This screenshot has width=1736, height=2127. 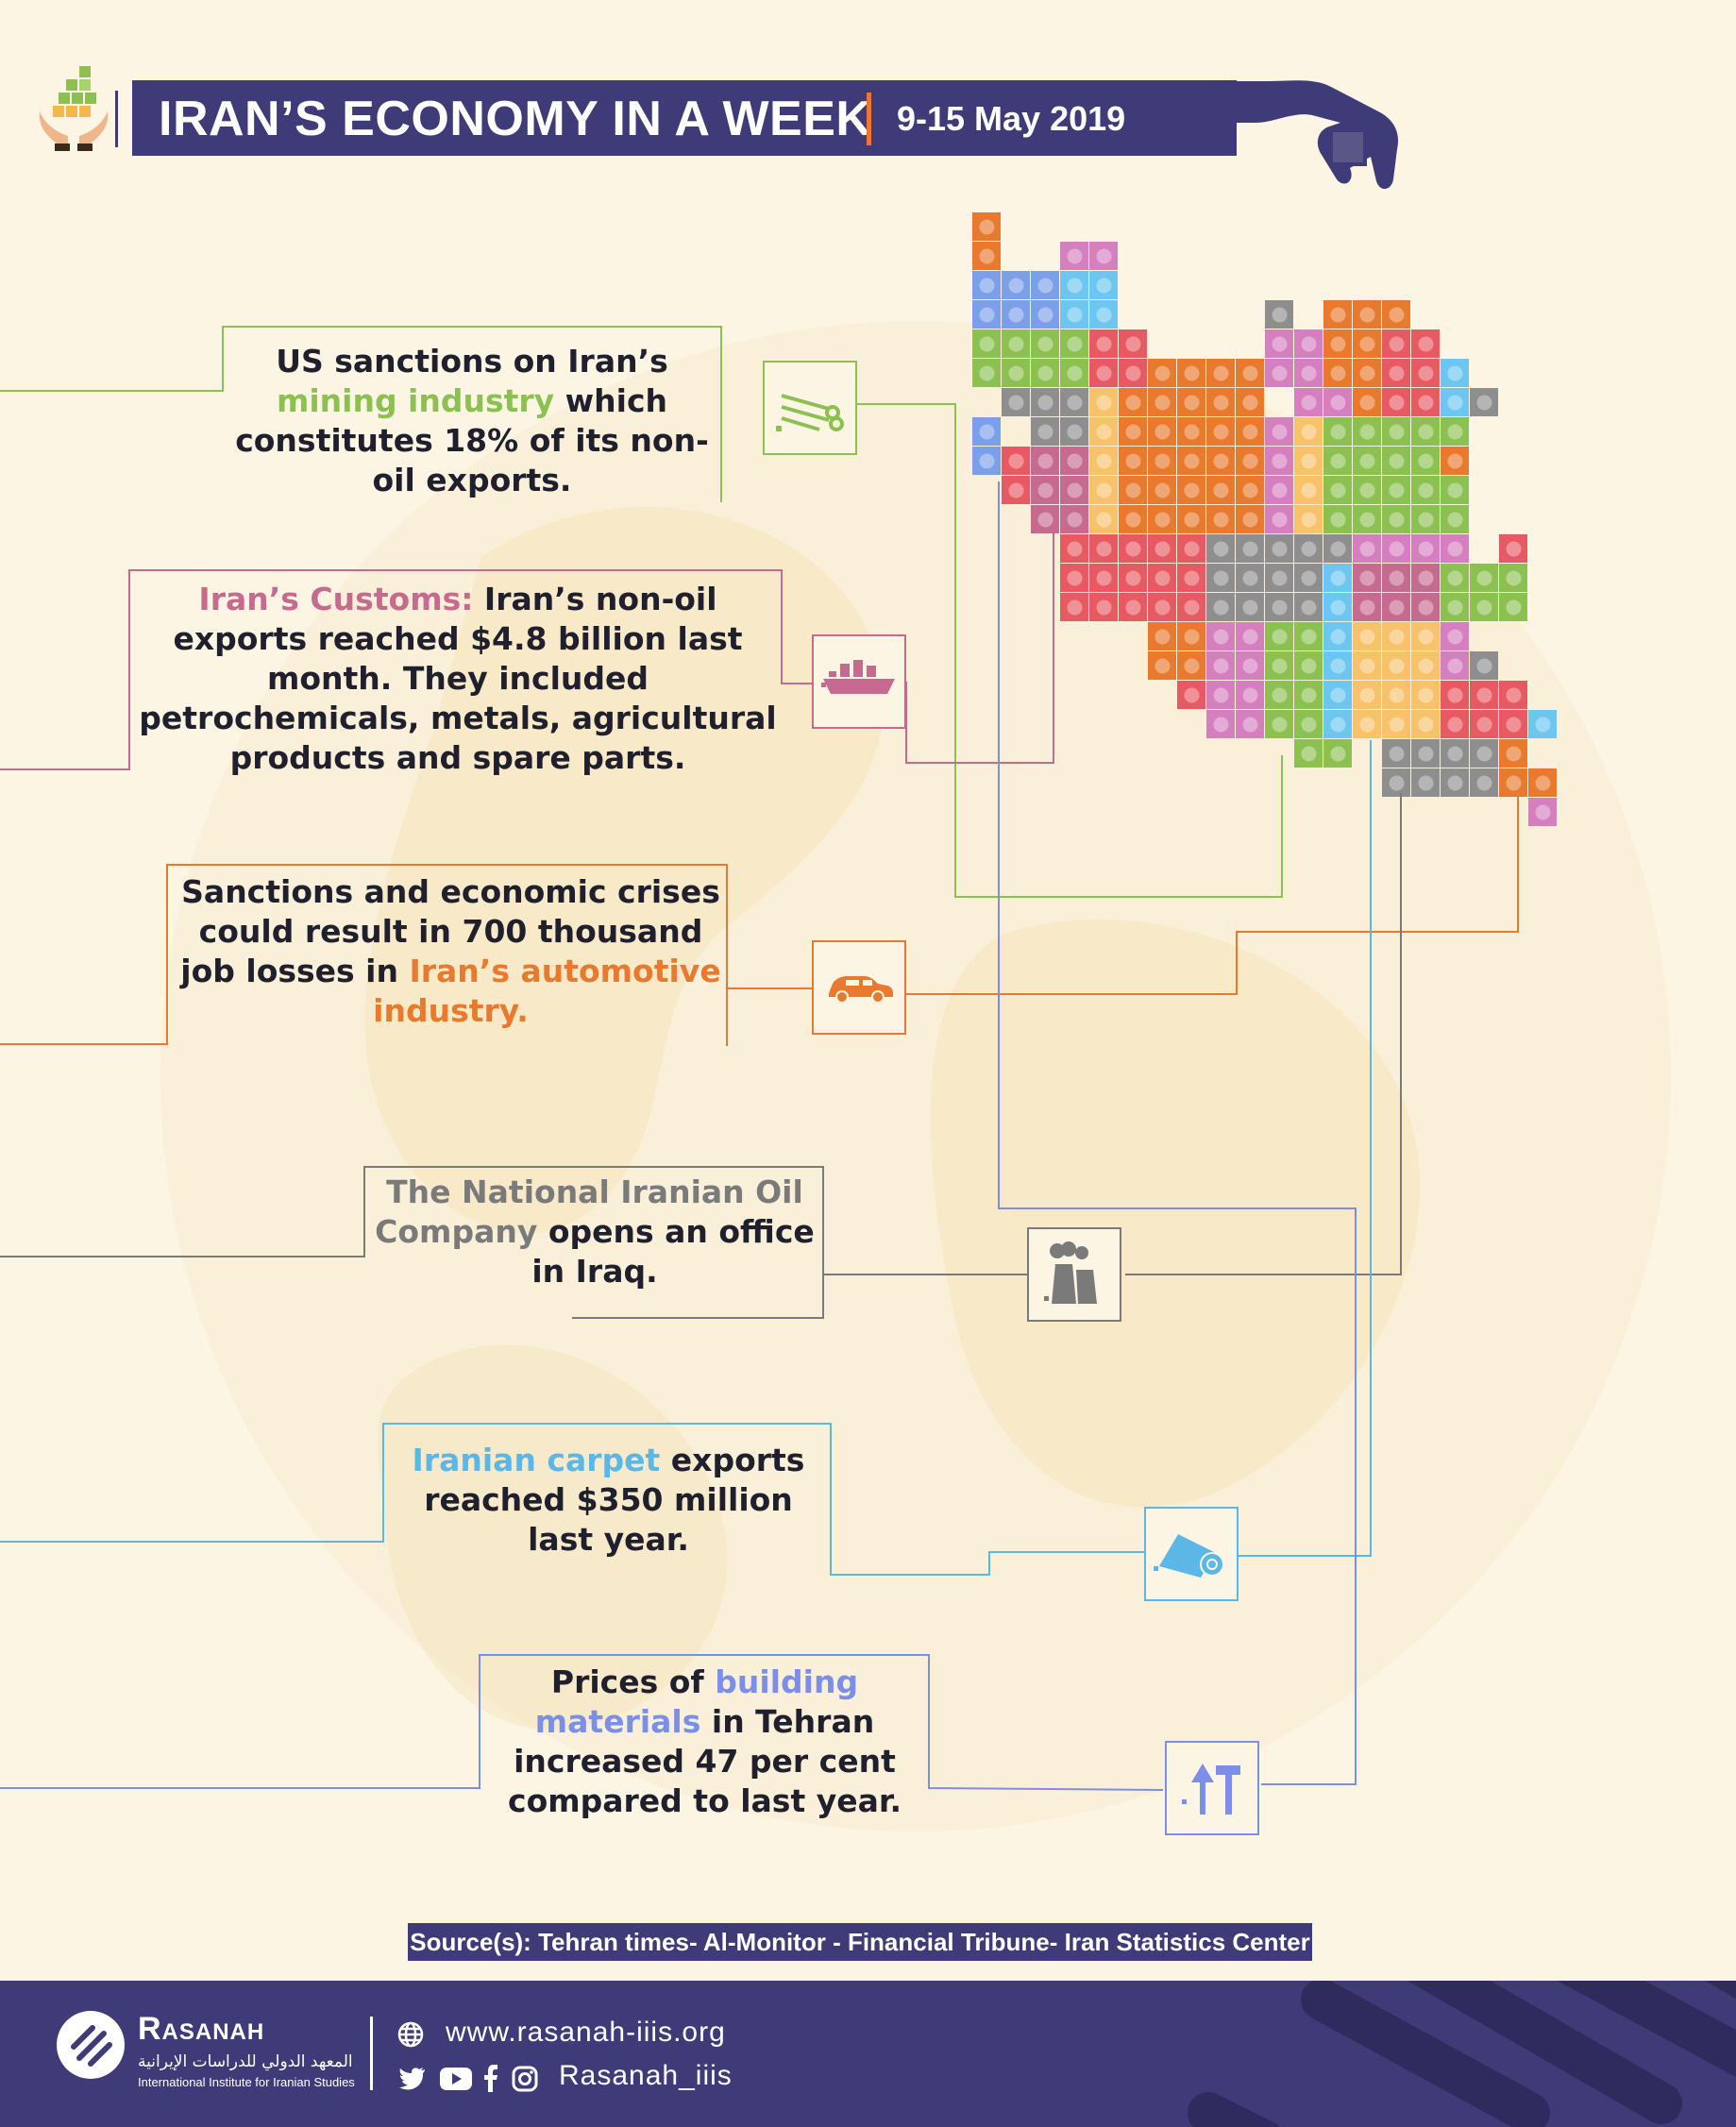 What do you see at coordinates (1189, 1556) in the screenshot?
I see `carpet-roll-icon` at bounding box center [1189, 1556].